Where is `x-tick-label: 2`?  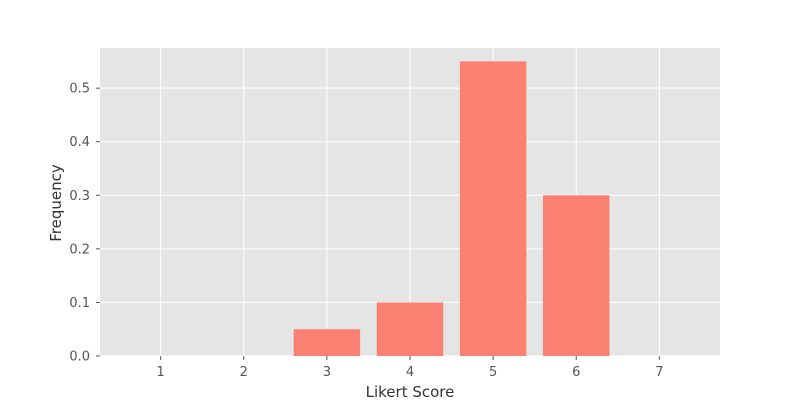 x-tick-label: 2 is located at coordinates (244, 372).